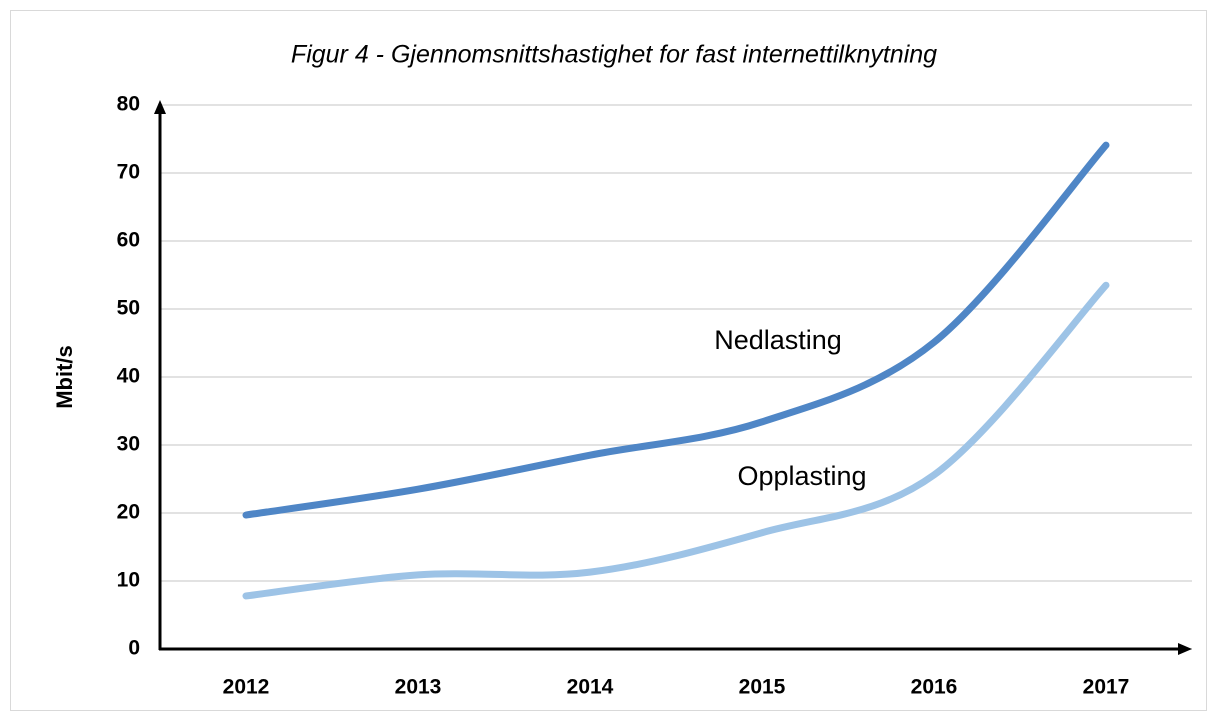 This screenshot has height=713, width=1208. I want to click on y-tick-label: 20, so click(128, 512).